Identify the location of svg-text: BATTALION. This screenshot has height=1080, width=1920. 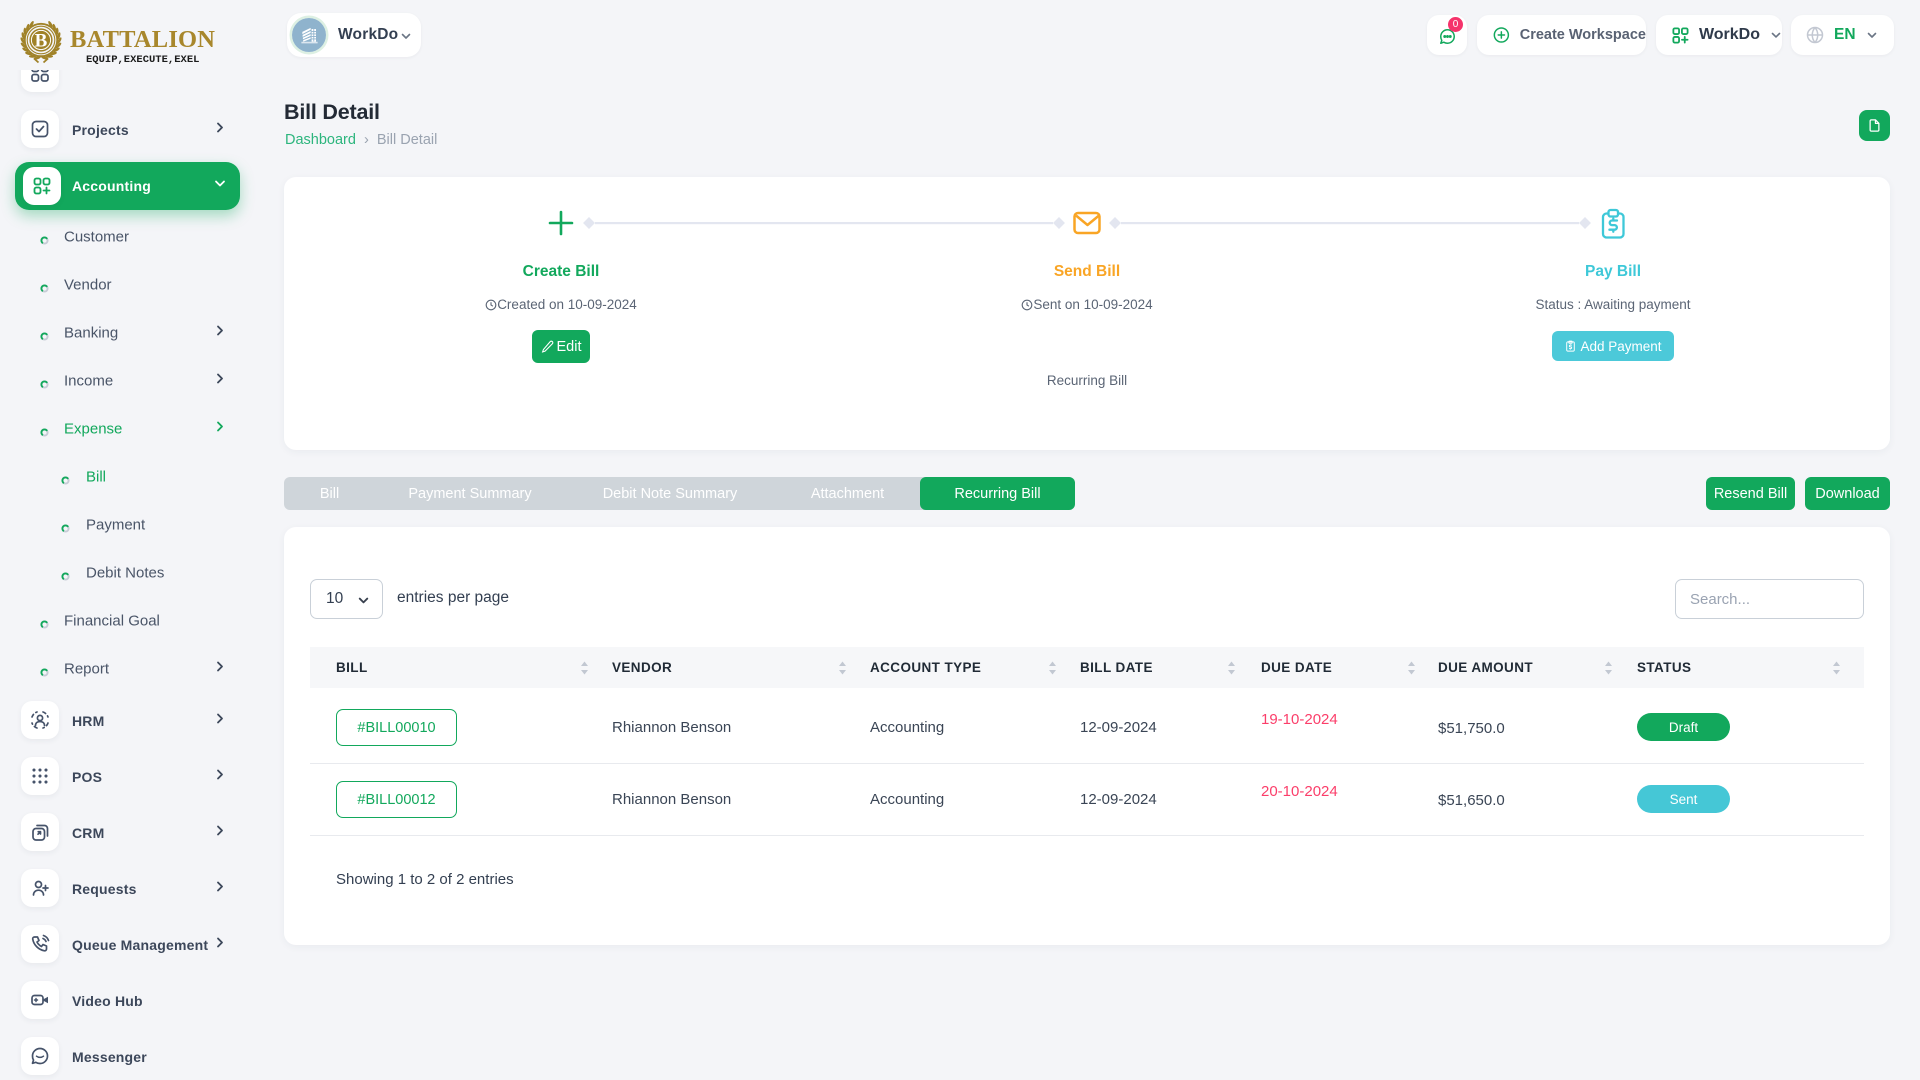
(142, 39).